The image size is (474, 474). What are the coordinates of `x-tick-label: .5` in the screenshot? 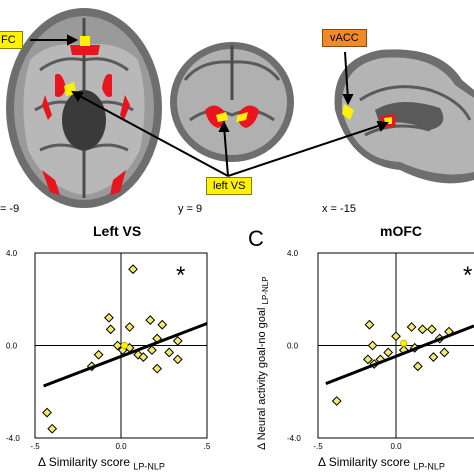 It's located at (207, 446).